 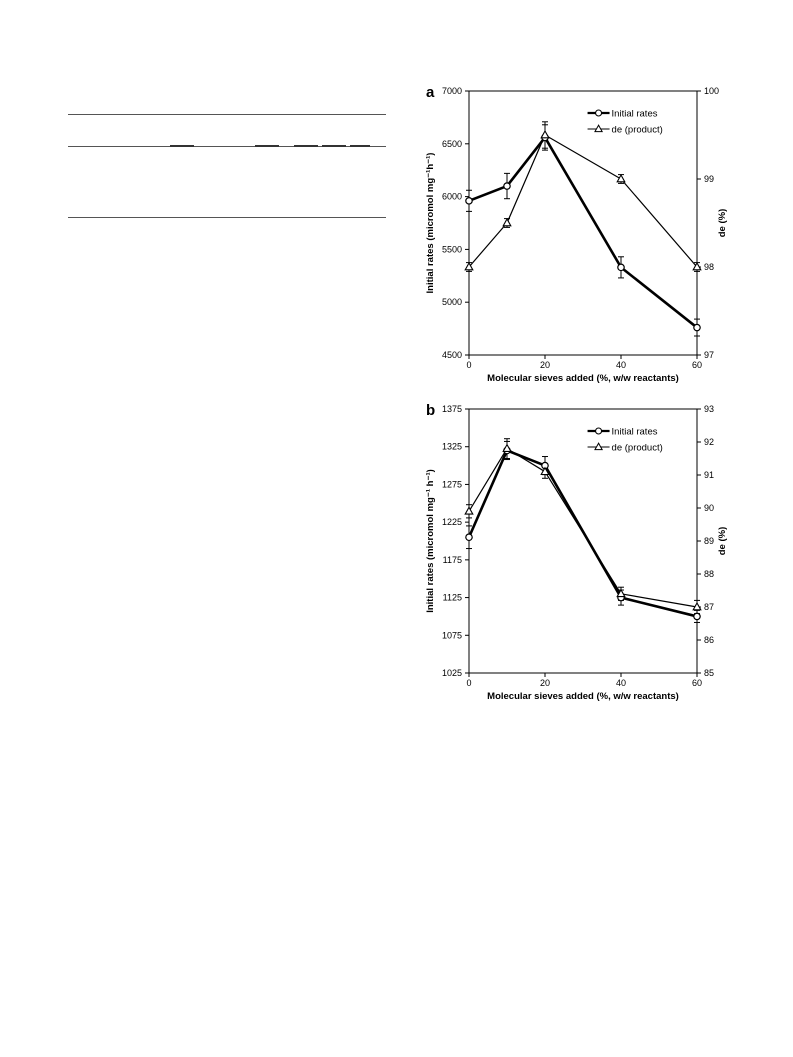 What do you see at coordinates (452, 522) in the screenshot?
I see `chart-b-y-tick-label-4: 1225` at bounding box center [452, 522].